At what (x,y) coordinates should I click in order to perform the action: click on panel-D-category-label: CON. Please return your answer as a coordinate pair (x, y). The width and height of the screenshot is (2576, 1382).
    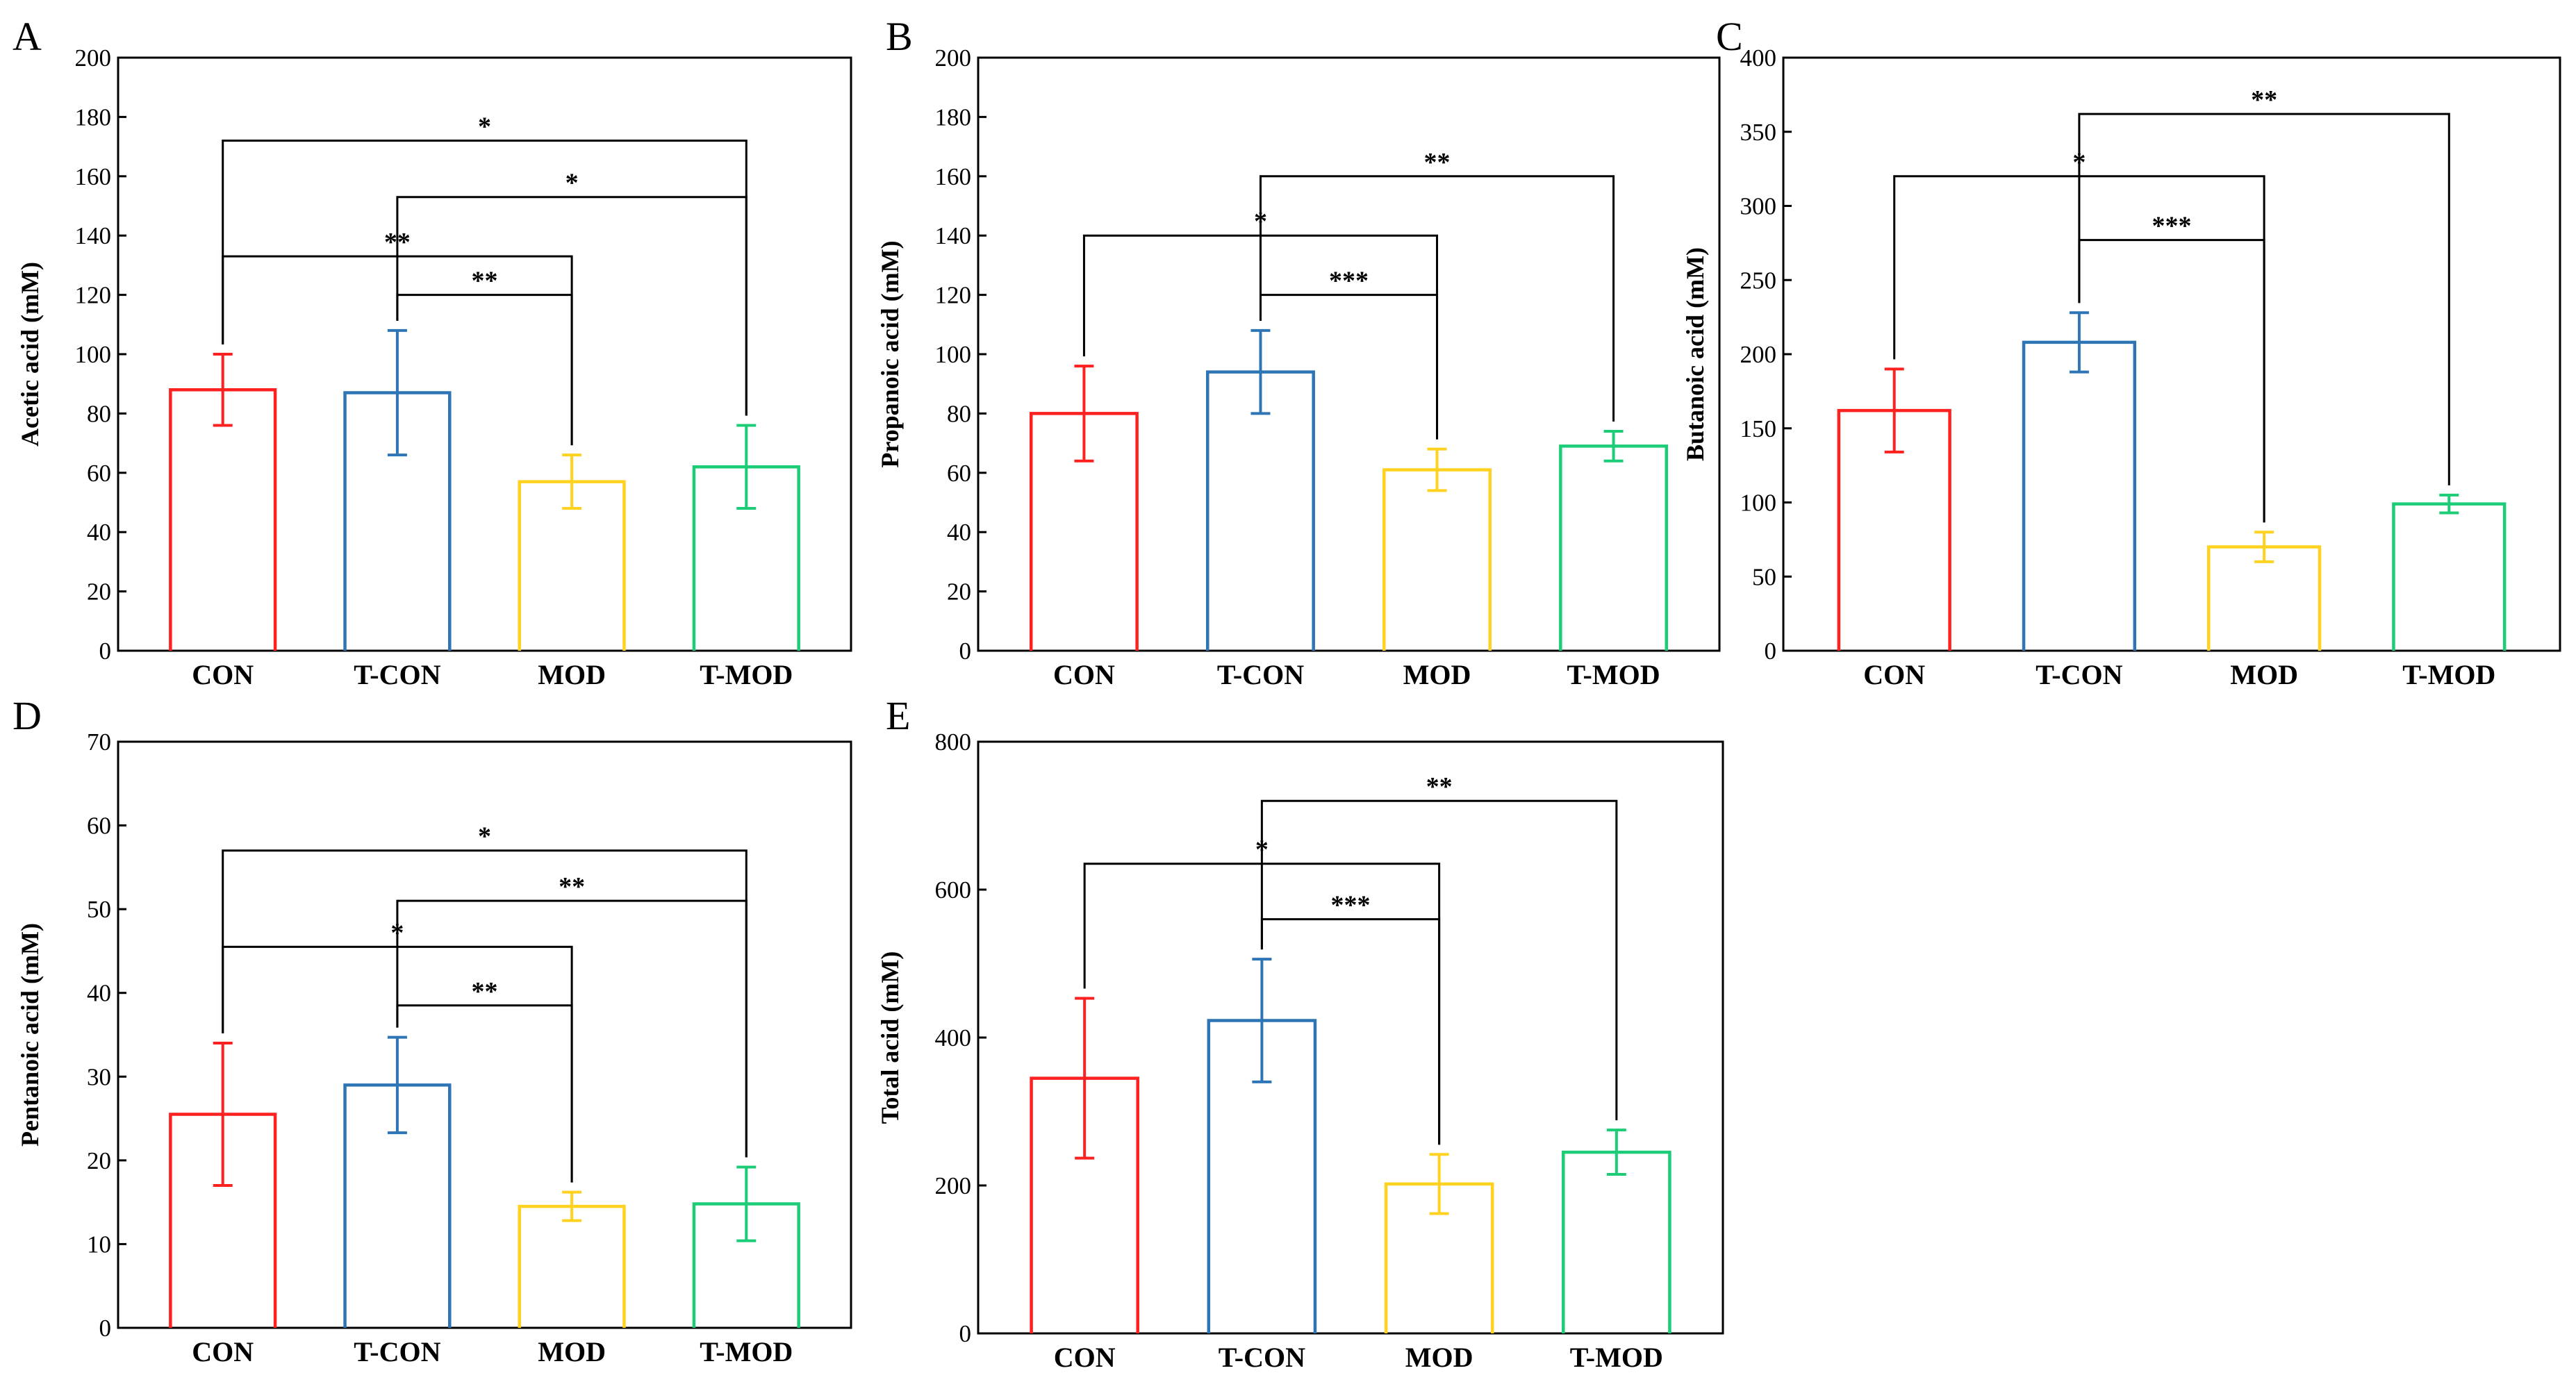
    Looking at the image, I should click on (223, 1351).